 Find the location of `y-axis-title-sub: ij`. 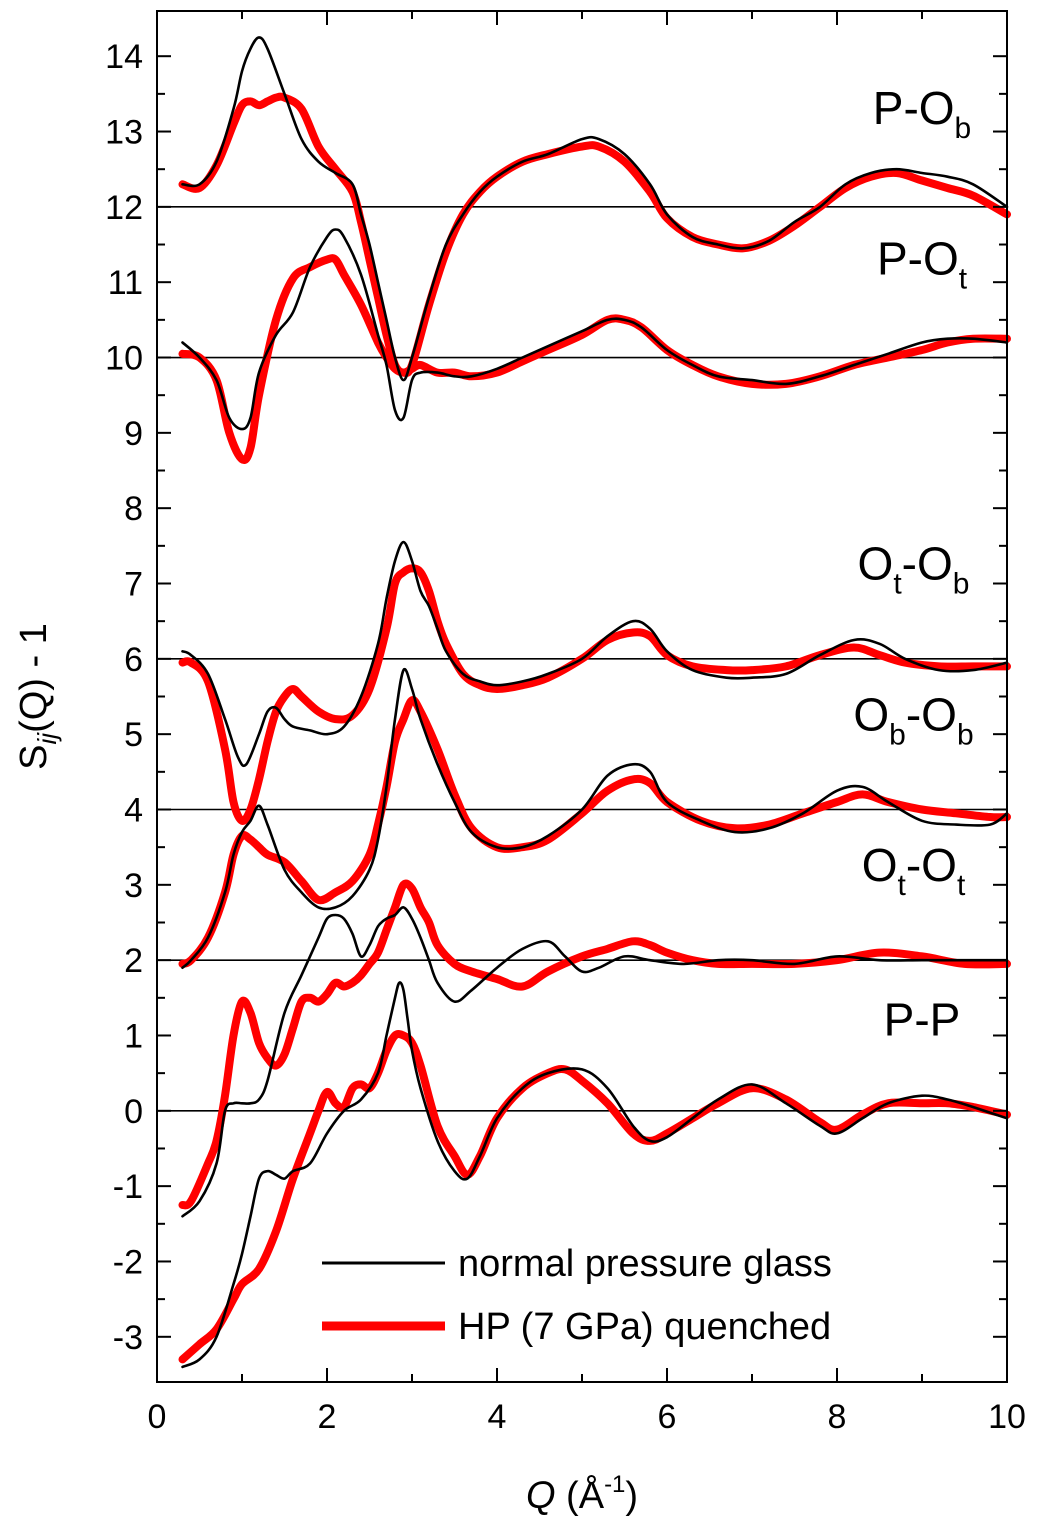

y-axis-title-sub: ij is located at coordinates (47, 738).